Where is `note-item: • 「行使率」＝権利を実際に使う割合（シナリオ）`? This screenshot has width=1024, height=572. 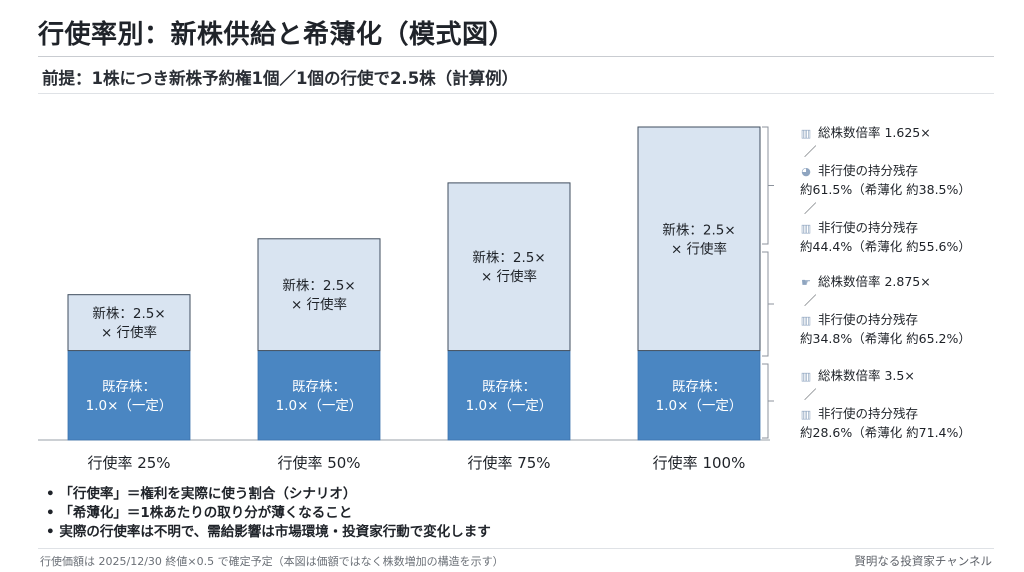
note-item: • 「行使率」＝権利を実際に使う割合（シナリオ） is located at coordinates (201, 494).